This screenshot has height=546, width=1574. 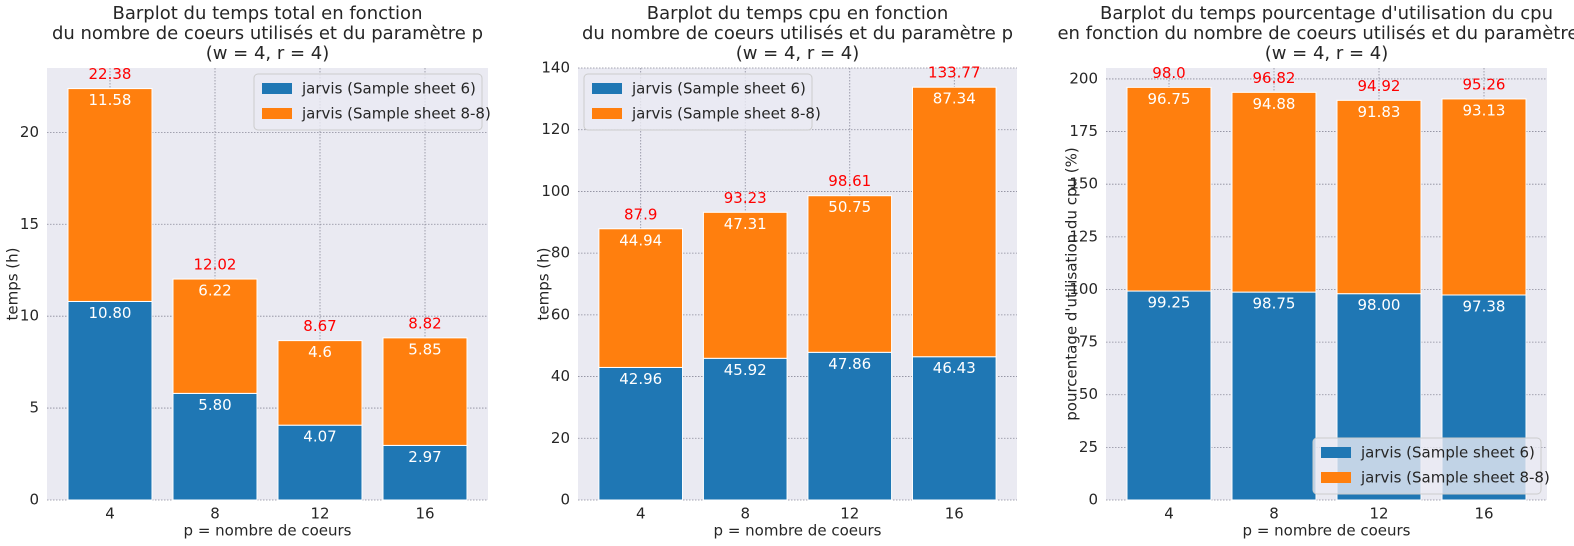 What do you see at coordinates (1274, 304) in the screenshot?
I see `value-label: 98.75` at bounding box center [1274, 304].